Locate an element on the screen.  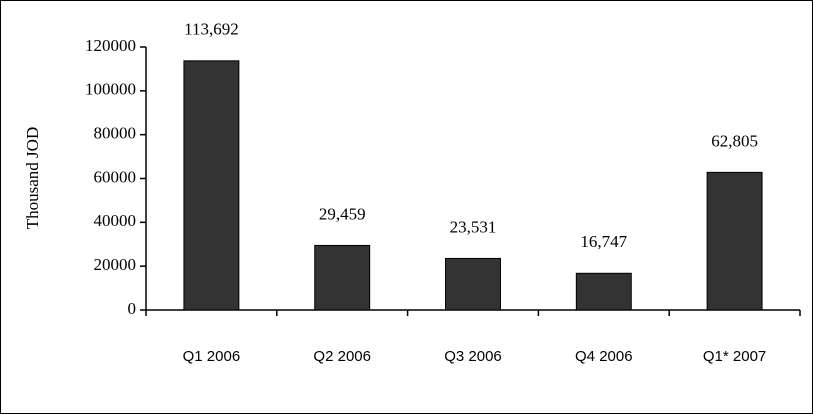
y-tick-label: 100000 is located at coordinates (110, 89).